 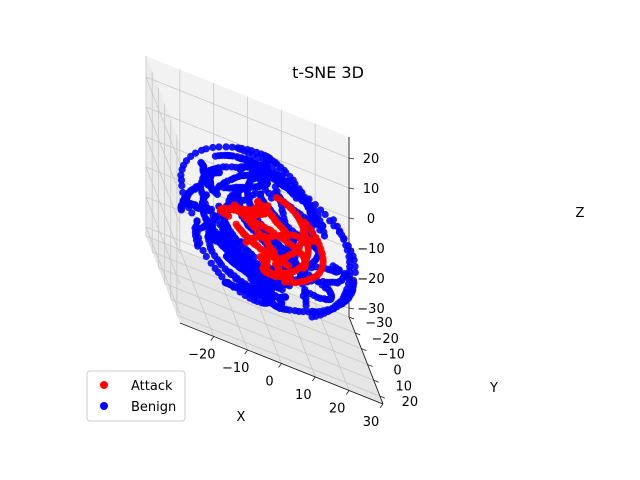 What do you see at coordinates (378, 323) in the screenshot?
I see `y-tick-label: −30` at bounding box center [378, 323].